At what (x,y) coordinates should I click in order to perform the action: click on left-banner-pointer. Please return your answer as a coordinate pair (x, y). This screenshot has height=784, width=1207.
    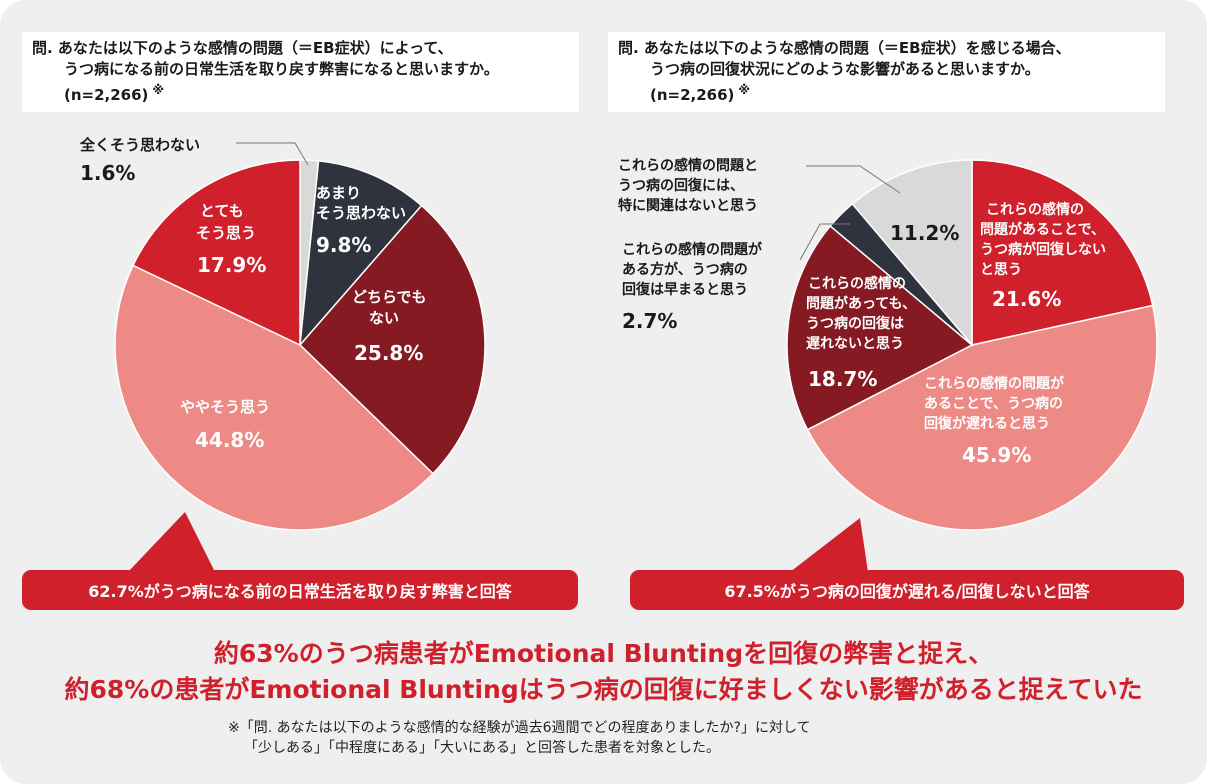
    Looking at the image, I should click on (171, 542).